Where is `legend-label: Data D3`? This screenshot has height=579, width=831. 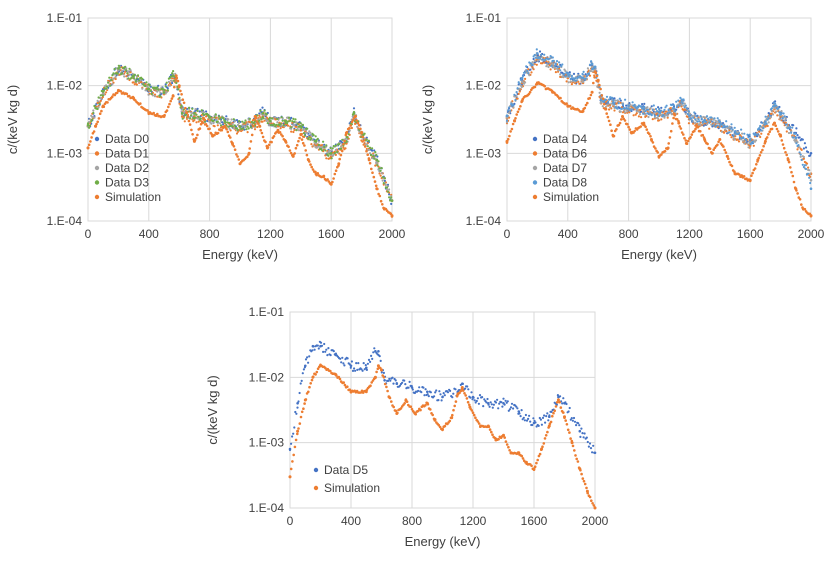 legend-label: Data D3 is located at coordinates (127, 183).